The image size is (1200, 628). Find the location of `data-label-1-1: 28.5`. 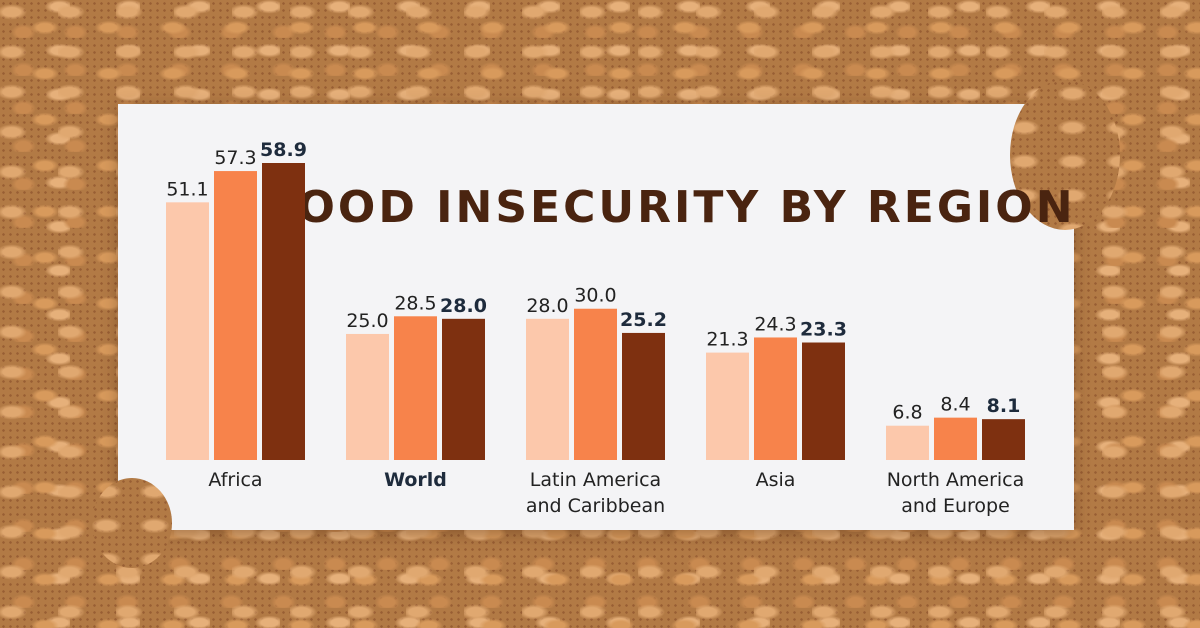

data-label-1-1: 28.5 is located at coordinates (415, 303).